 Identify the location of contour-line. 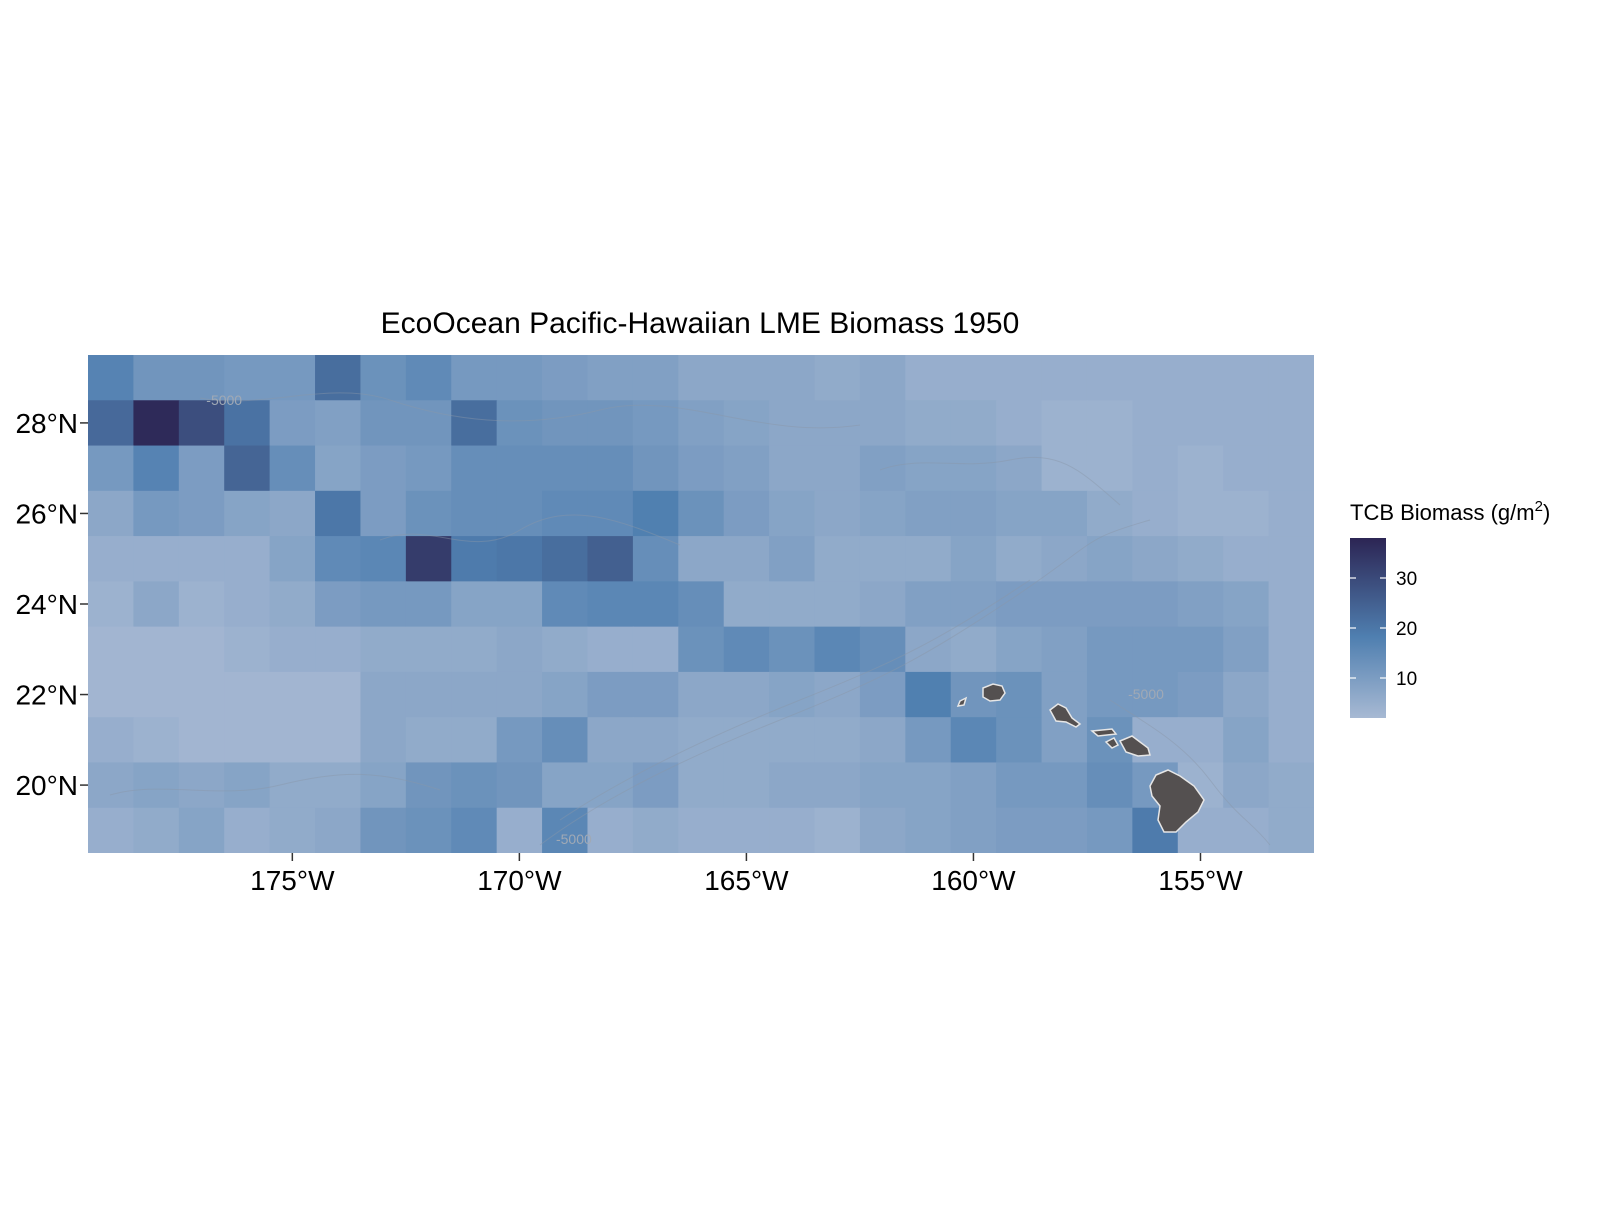
(275, 784).